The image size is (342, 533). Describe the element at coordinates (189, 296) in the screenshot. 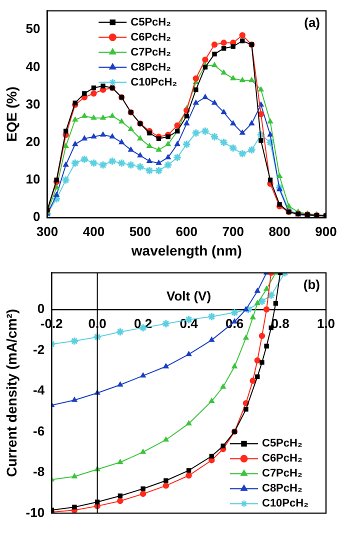

I see `x-axis-title: Volt (V)` at that location.